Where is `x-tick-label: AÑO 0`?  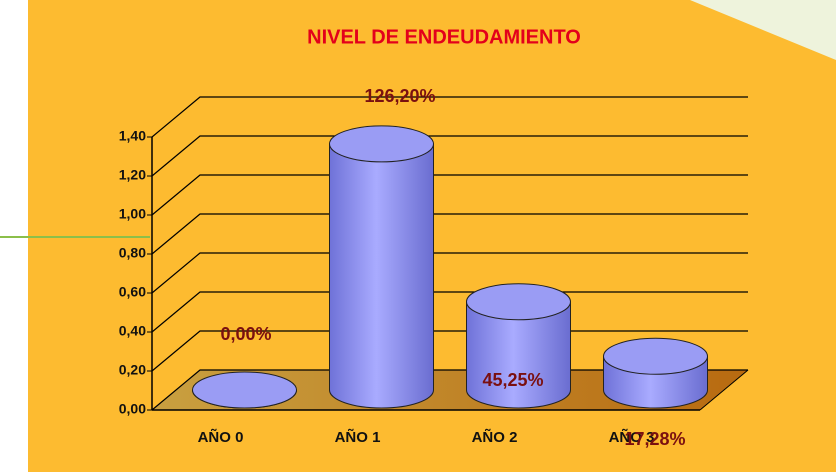
x-tick-label: AÑO 0 is located at coordinates (221, 437).